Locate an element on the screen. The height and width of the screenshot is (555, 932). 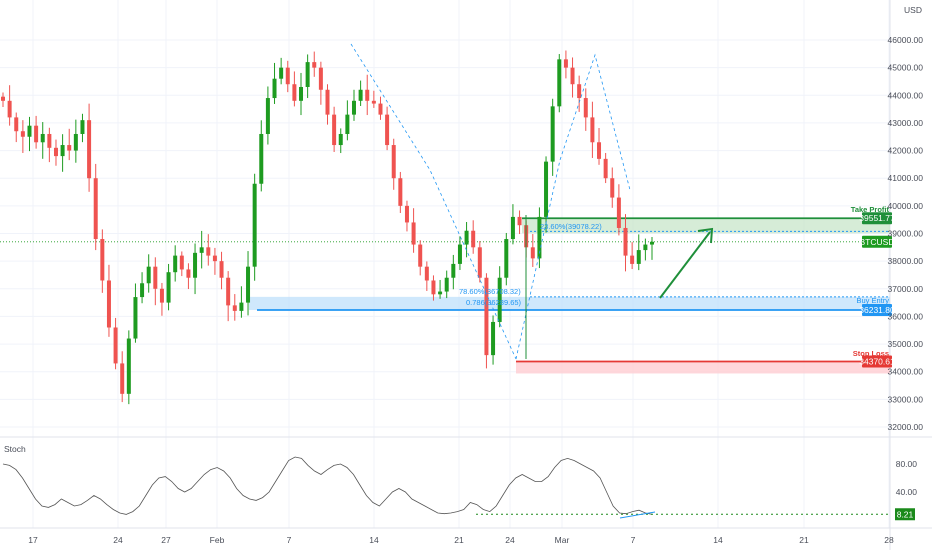
candle-body is located at coordinates (9, 109).